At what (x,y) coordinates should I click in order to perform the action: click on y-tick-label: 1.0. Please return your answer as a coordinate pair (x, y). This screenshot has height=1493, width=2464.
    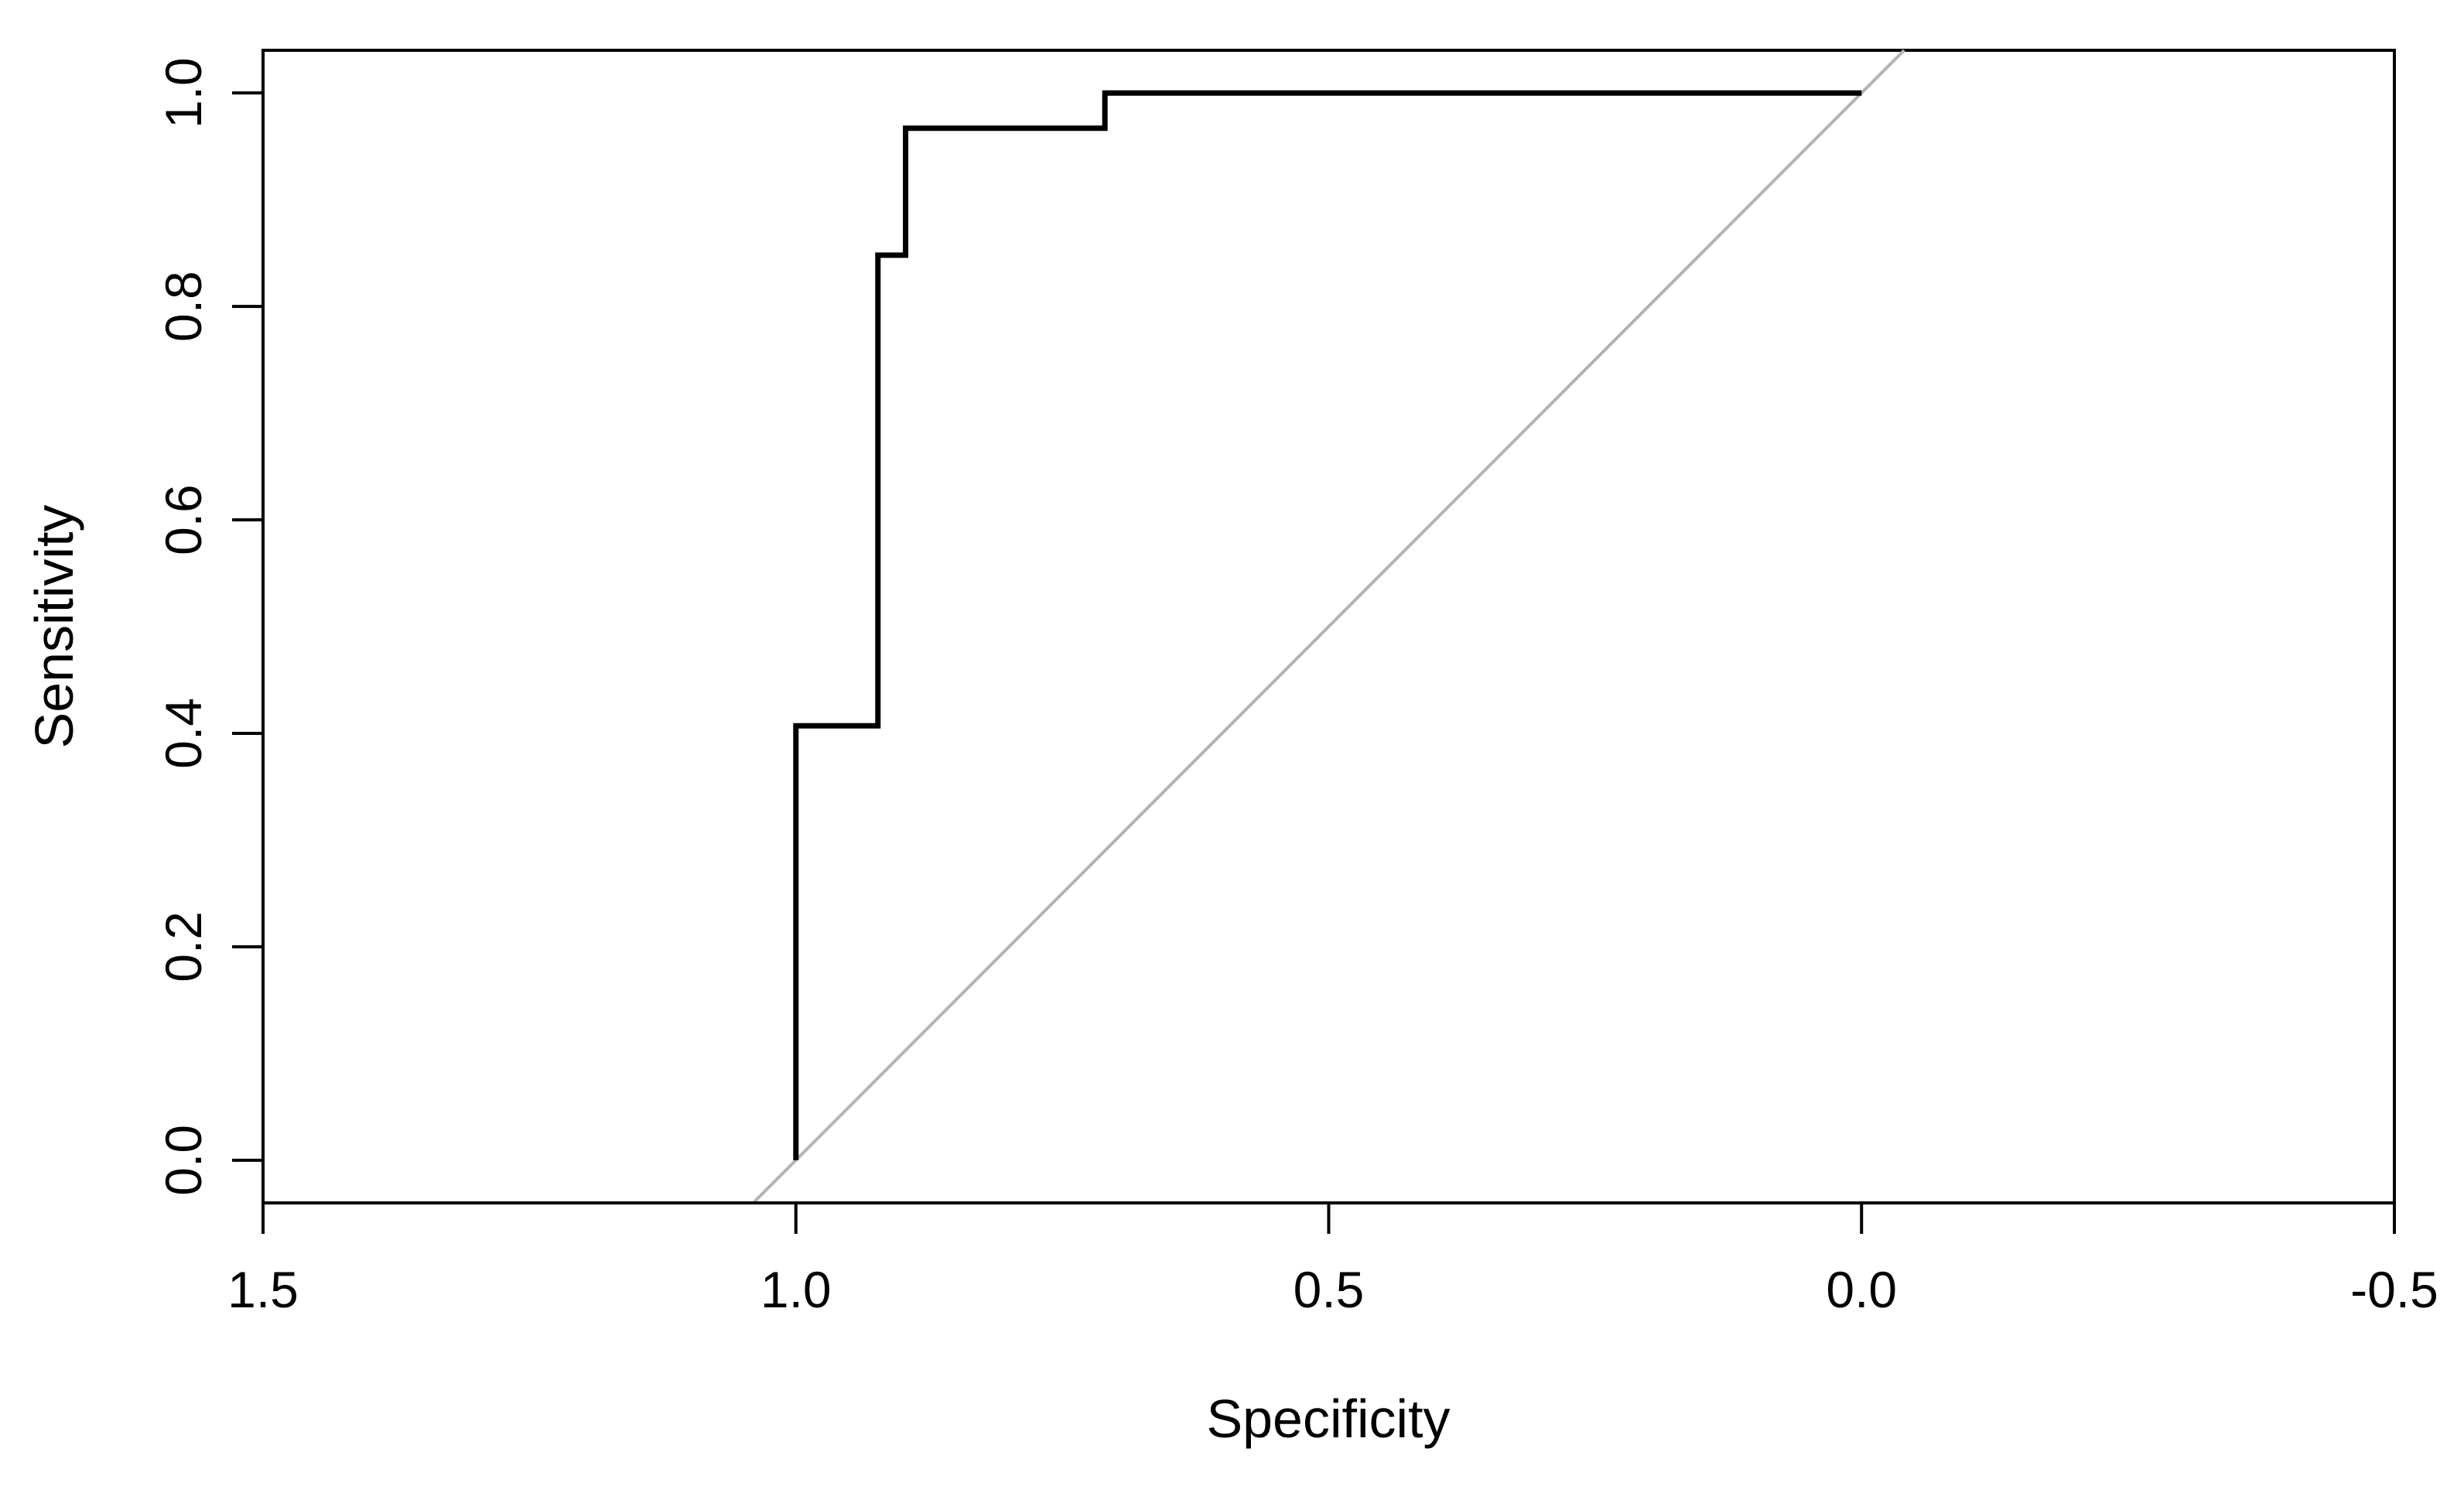
    Looking at the image, I should click on (183, 92).